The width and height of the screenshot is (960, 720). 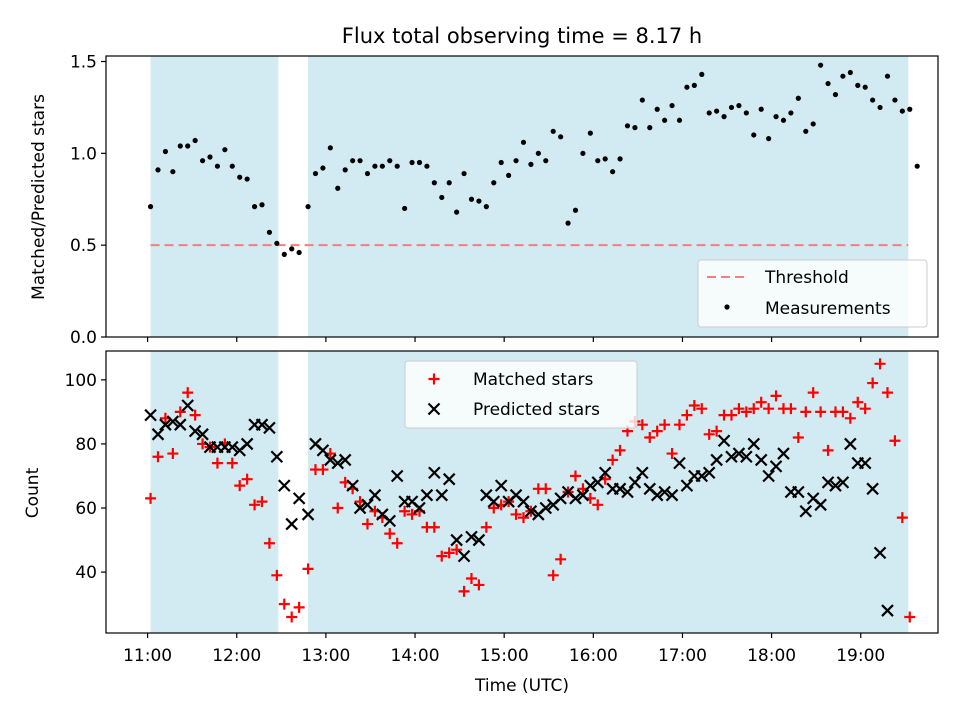 I want to click on legend-predicted-label: Predicted stars, so click(x=536, y=410).